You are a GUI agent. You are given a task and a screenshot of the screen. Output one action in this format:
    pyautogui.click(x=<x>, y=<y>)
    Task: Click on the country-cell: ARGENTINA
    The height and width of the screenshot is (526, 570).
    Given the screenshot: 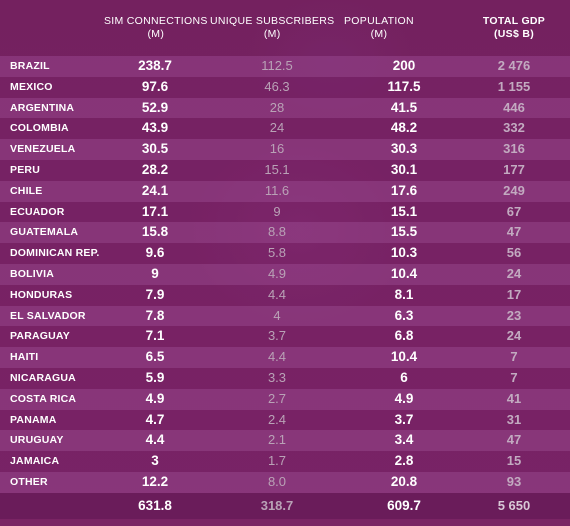 What is the action you would take?
    pyautogui.click(x=52, y=108)
    